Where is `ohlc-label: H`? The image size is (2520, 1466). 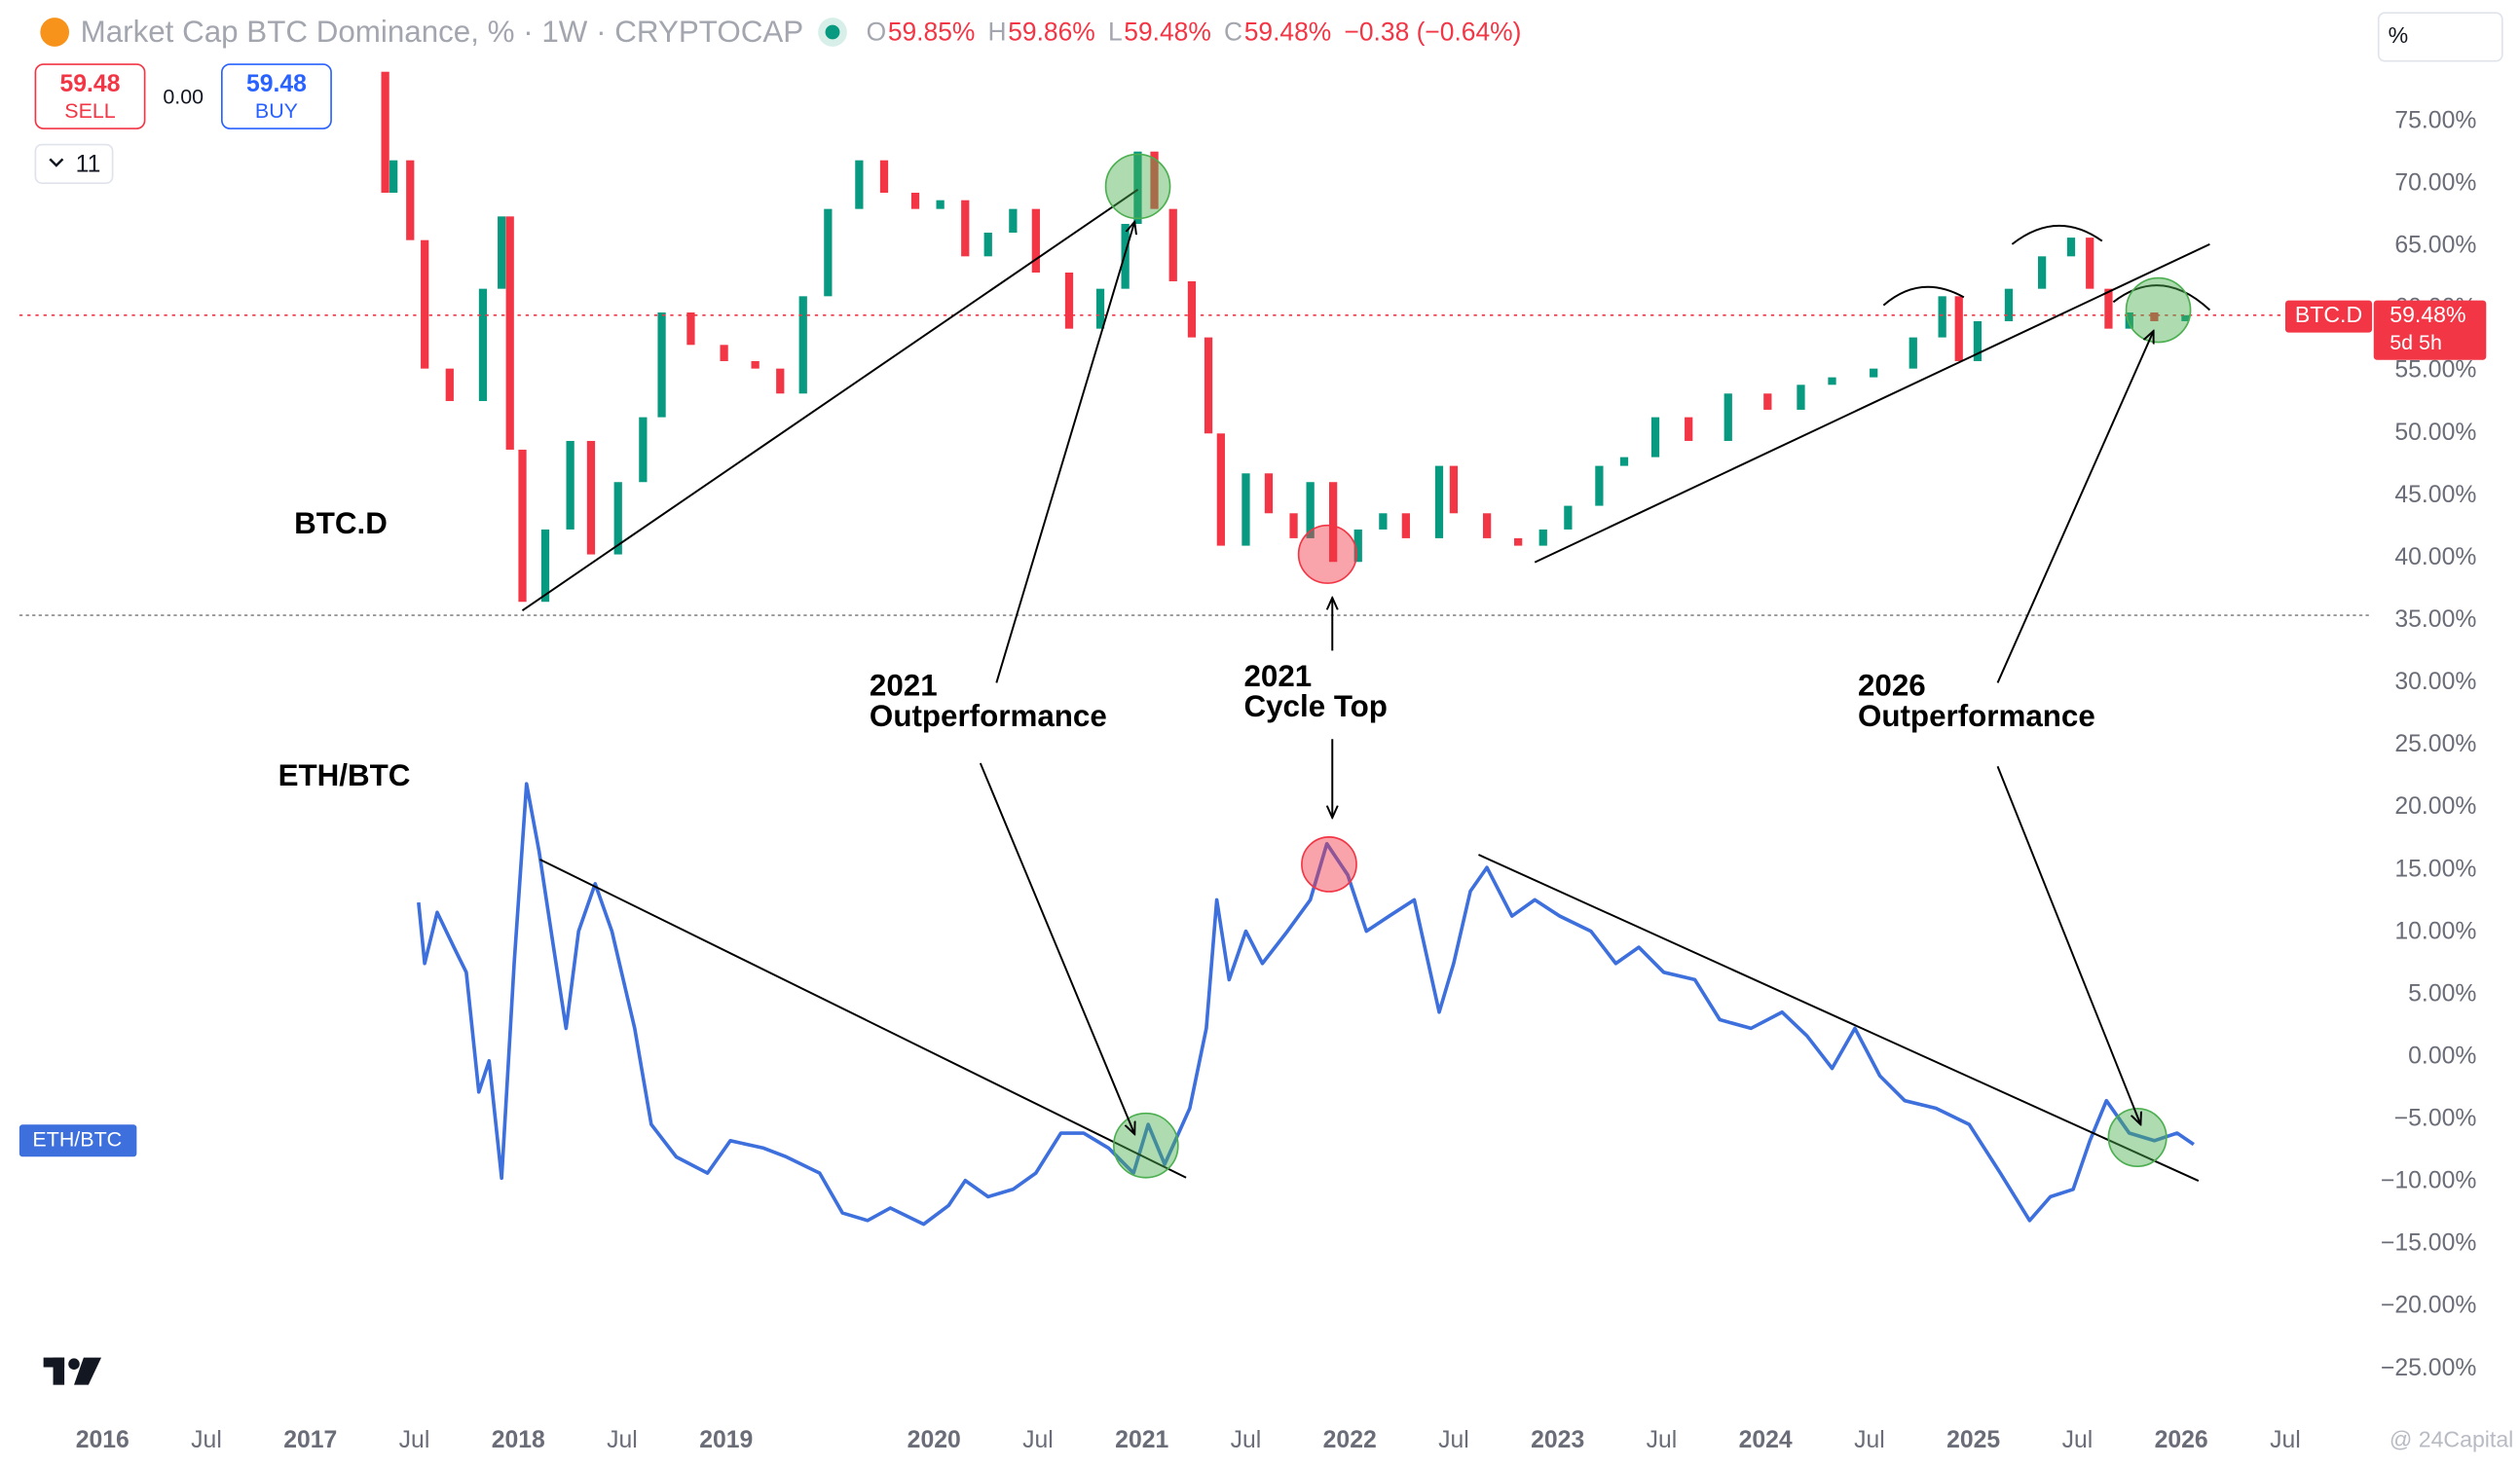
ohlc-label: H is located at coordinates (997, 32).